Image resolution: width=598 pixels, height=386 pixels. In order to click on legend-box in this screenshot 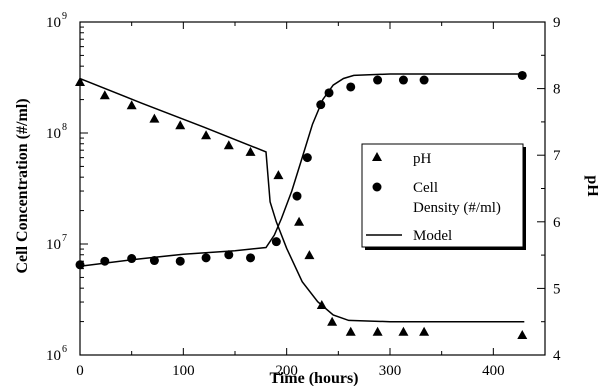, I will do `click(442, 195)`.